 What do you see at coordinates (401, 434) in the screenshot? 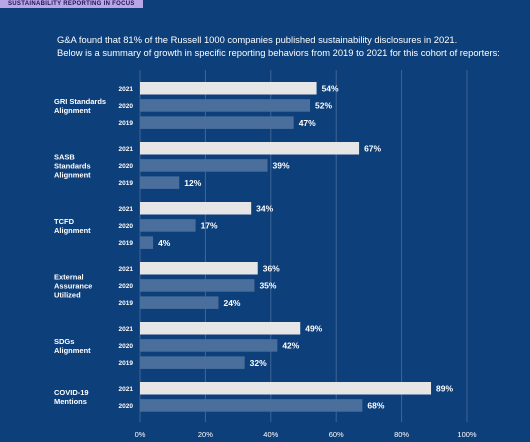
I see `x-tick-label: 80%` at bounding box center [401, 434].